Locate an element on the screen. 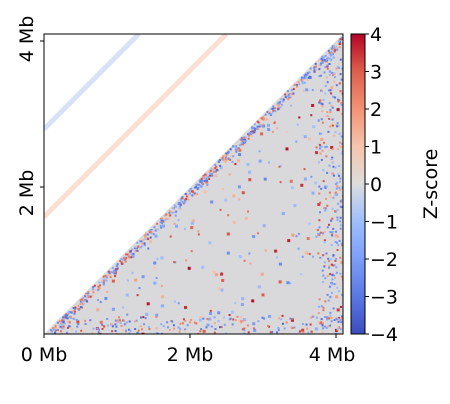 This screenshot has width=450, height=404. x-tick-label-0: 0 Mb is located at coordinates (44, 355).